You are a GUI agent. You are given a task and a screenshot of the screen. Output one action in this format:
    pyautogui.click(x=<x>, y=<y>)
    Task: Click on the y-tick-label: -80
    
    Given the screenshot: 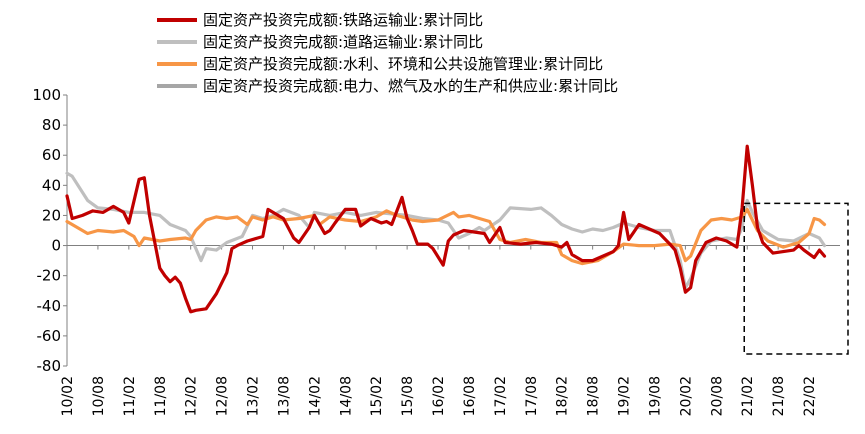 What is the action you would take?
    pyautogui.click(x=49, y=366)
    